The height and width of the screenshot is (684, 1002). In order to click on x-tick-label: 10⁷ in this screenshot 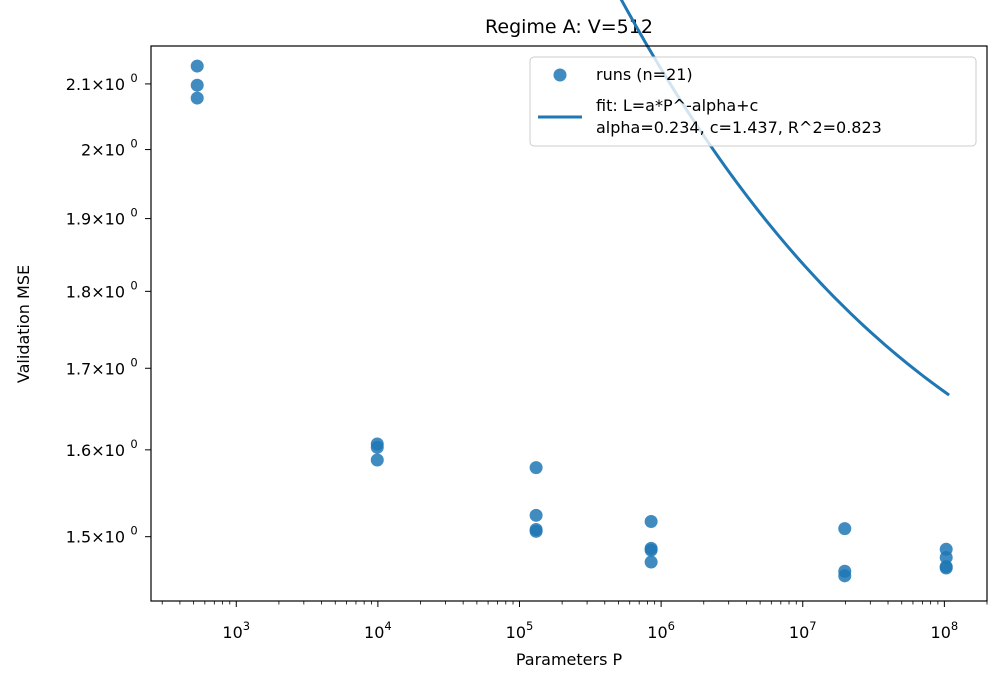, I will do `click(803, 630)`.